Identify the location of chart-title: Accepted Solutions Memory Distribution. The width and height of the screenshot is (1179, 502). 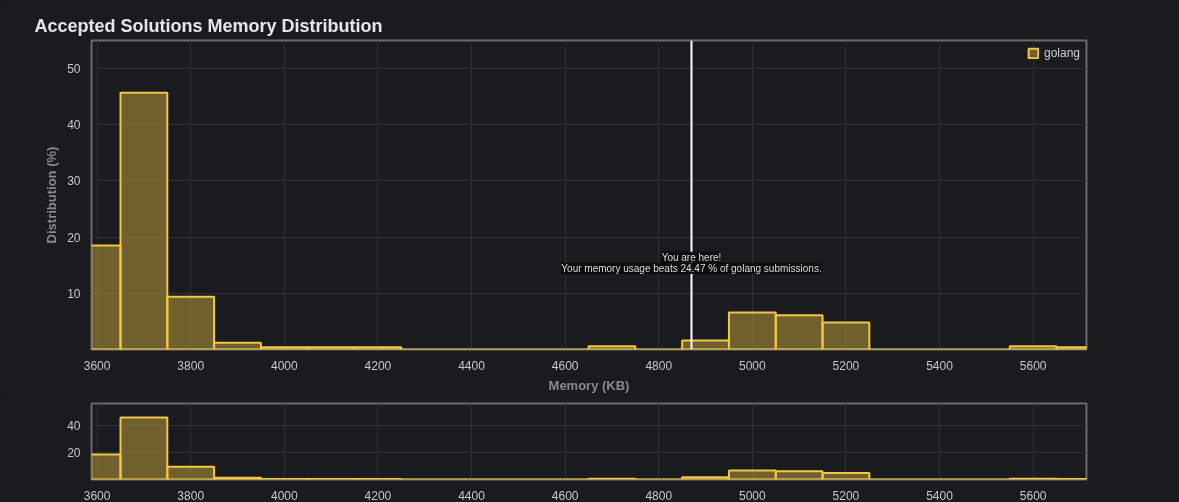
(208, 25).